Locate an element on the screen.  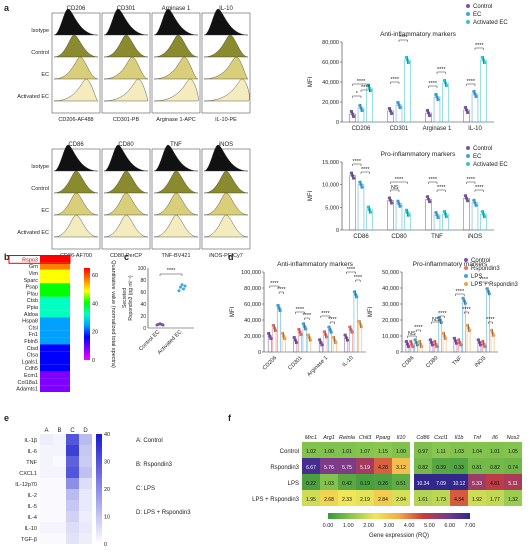
flow-marker-title: IL-10 is located at coordinates (226, 9).